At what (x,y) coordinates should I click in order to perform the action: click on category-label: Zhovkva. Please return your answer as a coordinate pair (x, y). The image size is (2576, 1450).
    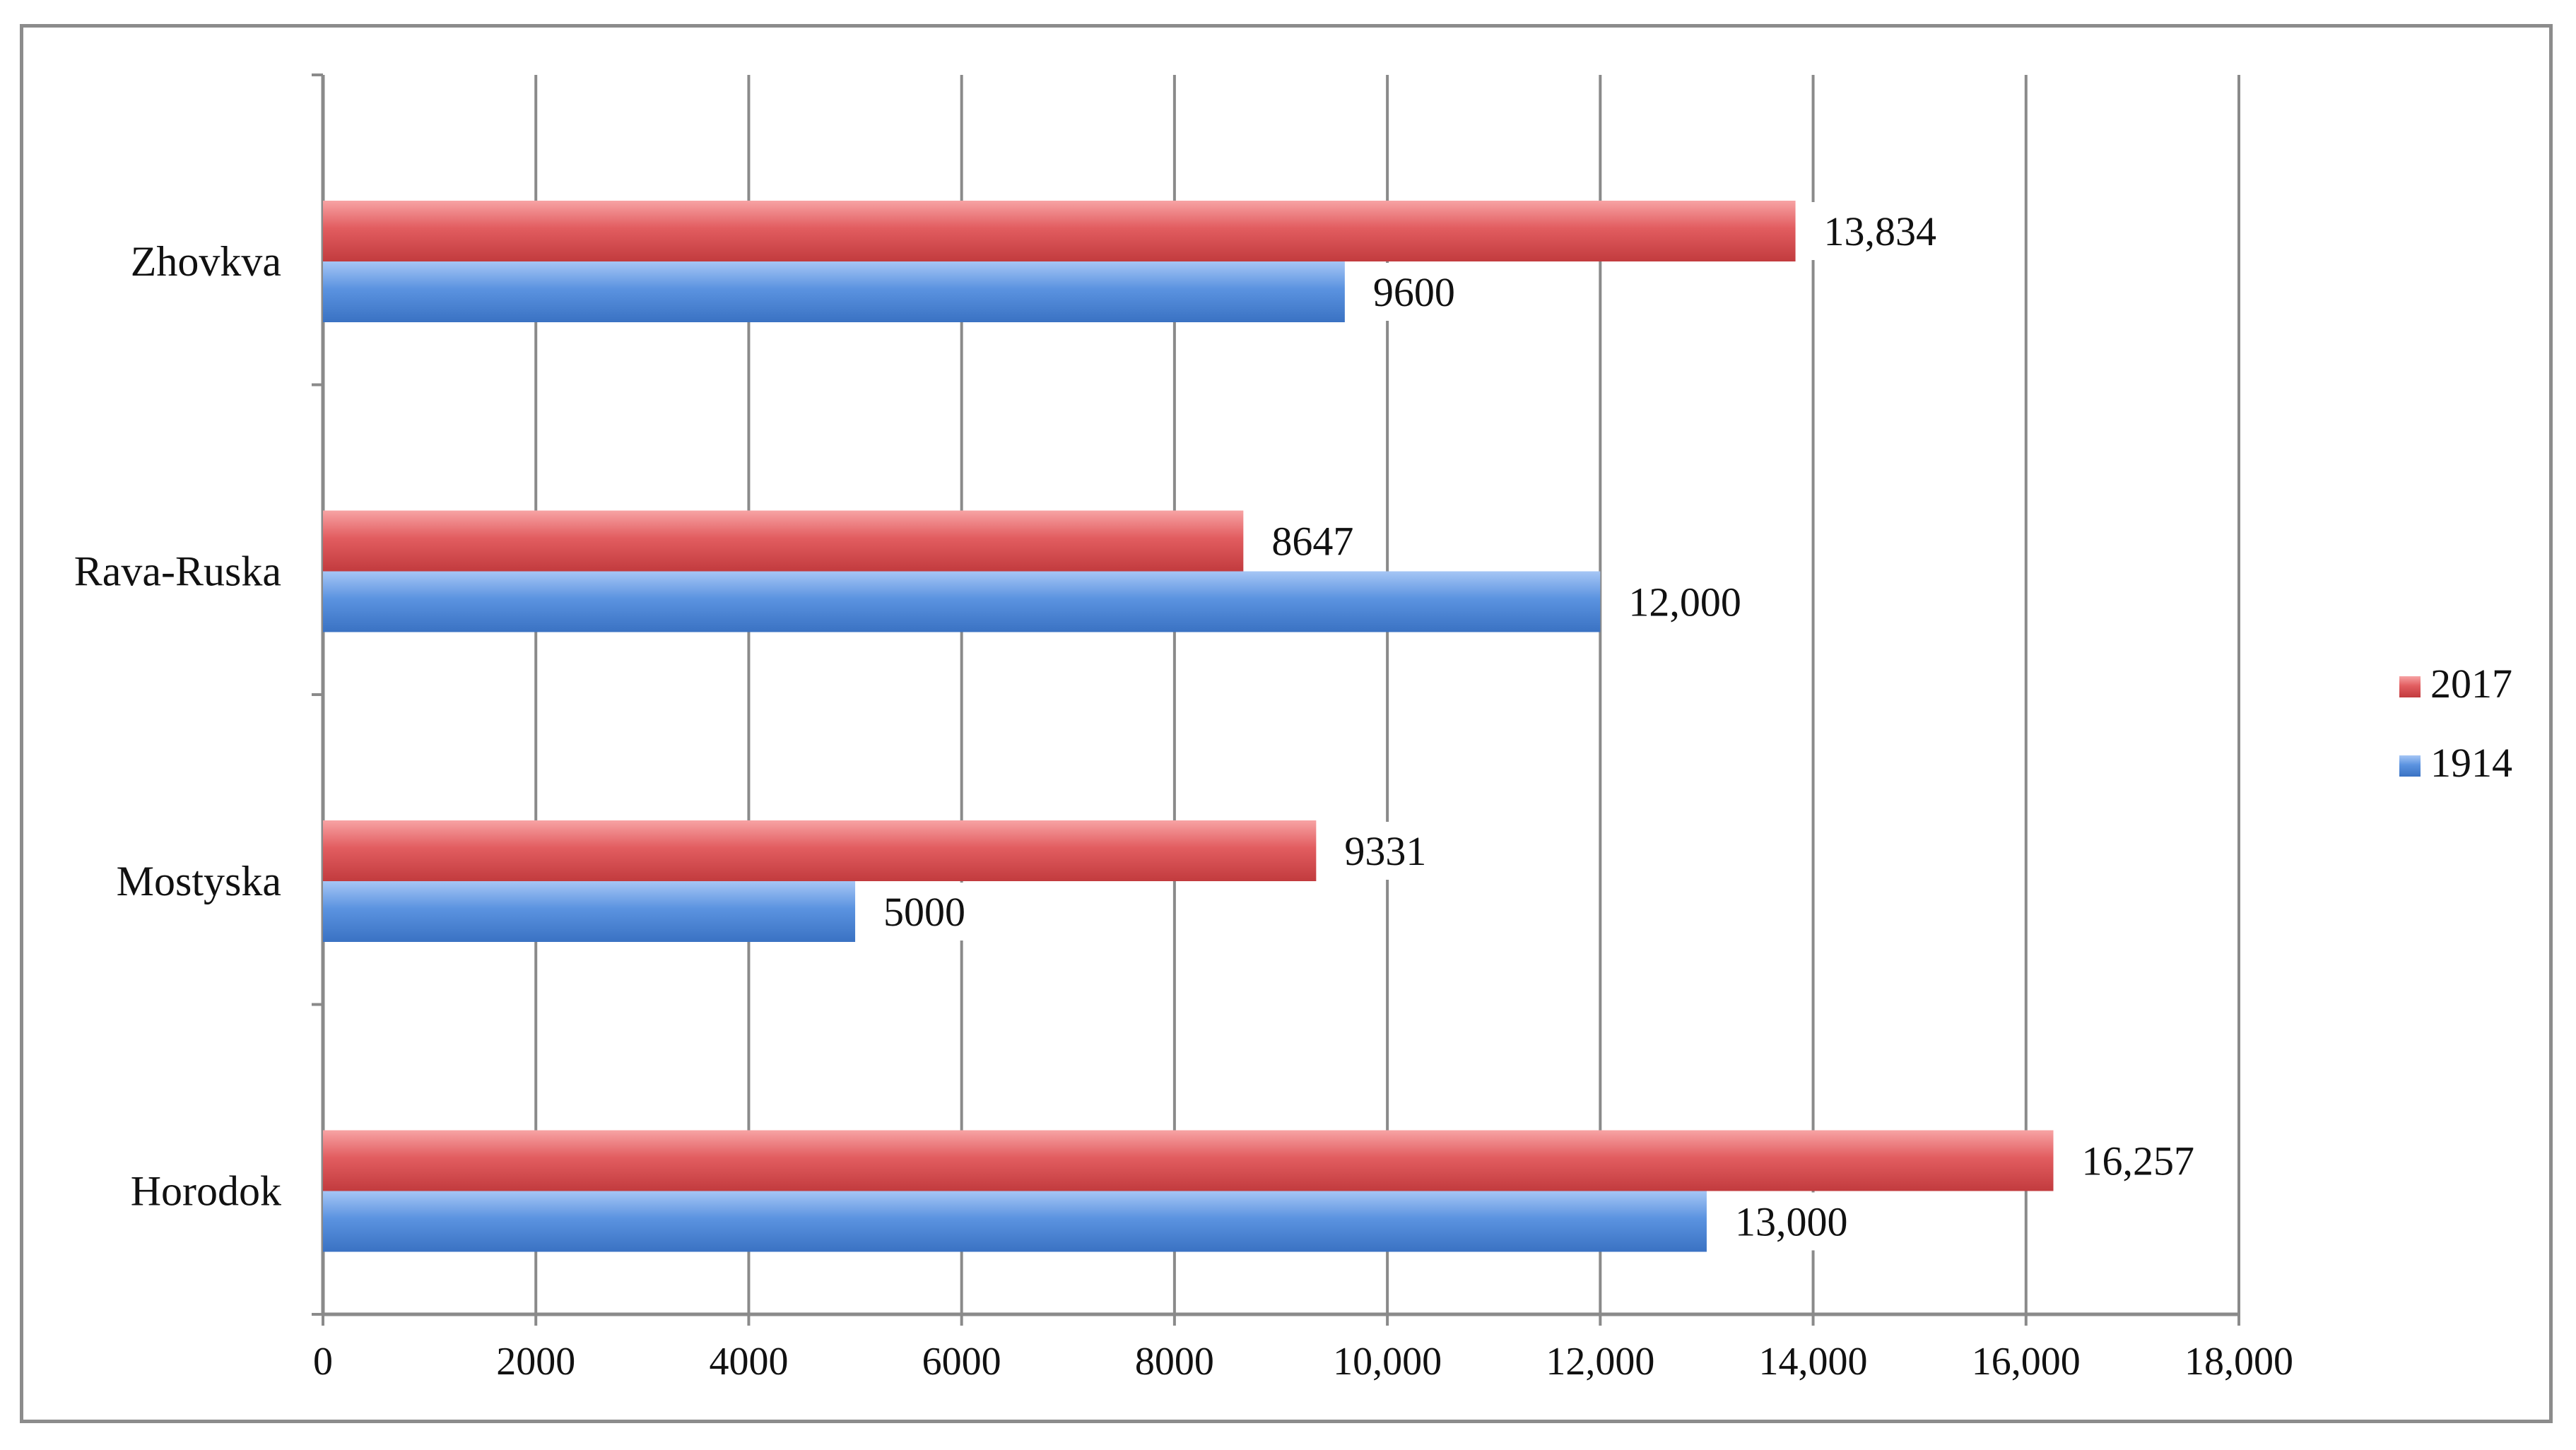
    Looking at the image, I should click on (206, 261).